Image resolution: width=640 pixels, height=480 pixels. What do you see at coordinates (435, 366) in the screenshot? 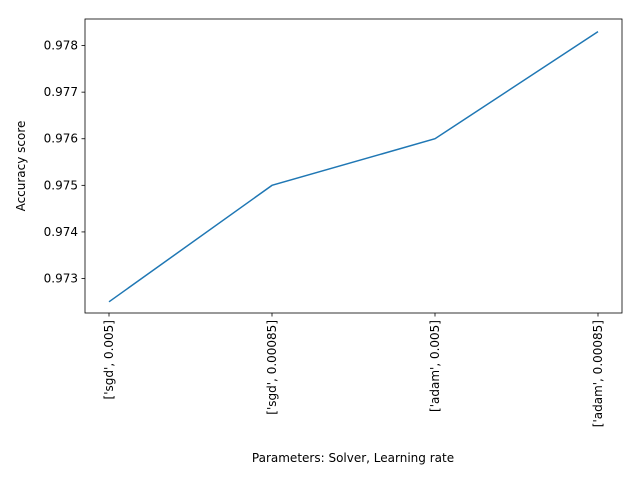
I see `x-tick-label: ['adam', 0.005]` at bounding box center [435, 366].